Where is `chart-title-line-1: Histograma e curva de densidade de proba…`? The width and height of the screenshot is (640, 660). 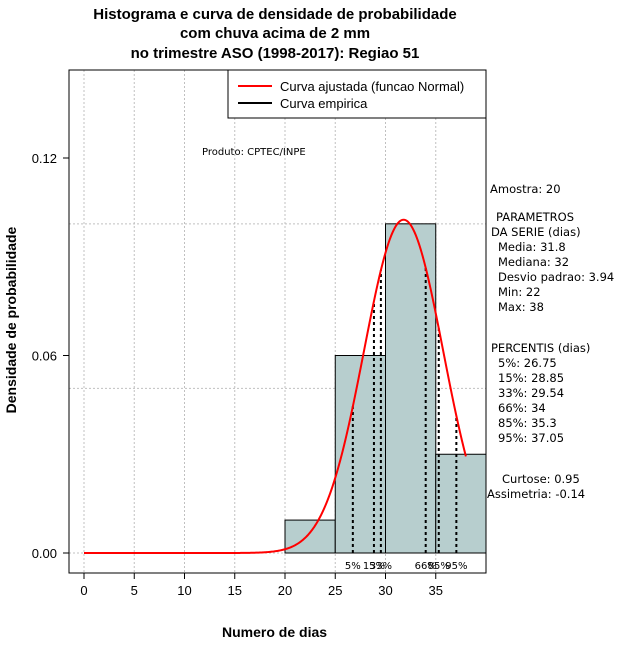
chart-title-line-1: Histograma e curva de densidade de proba… is located at coordinates (275, 14).